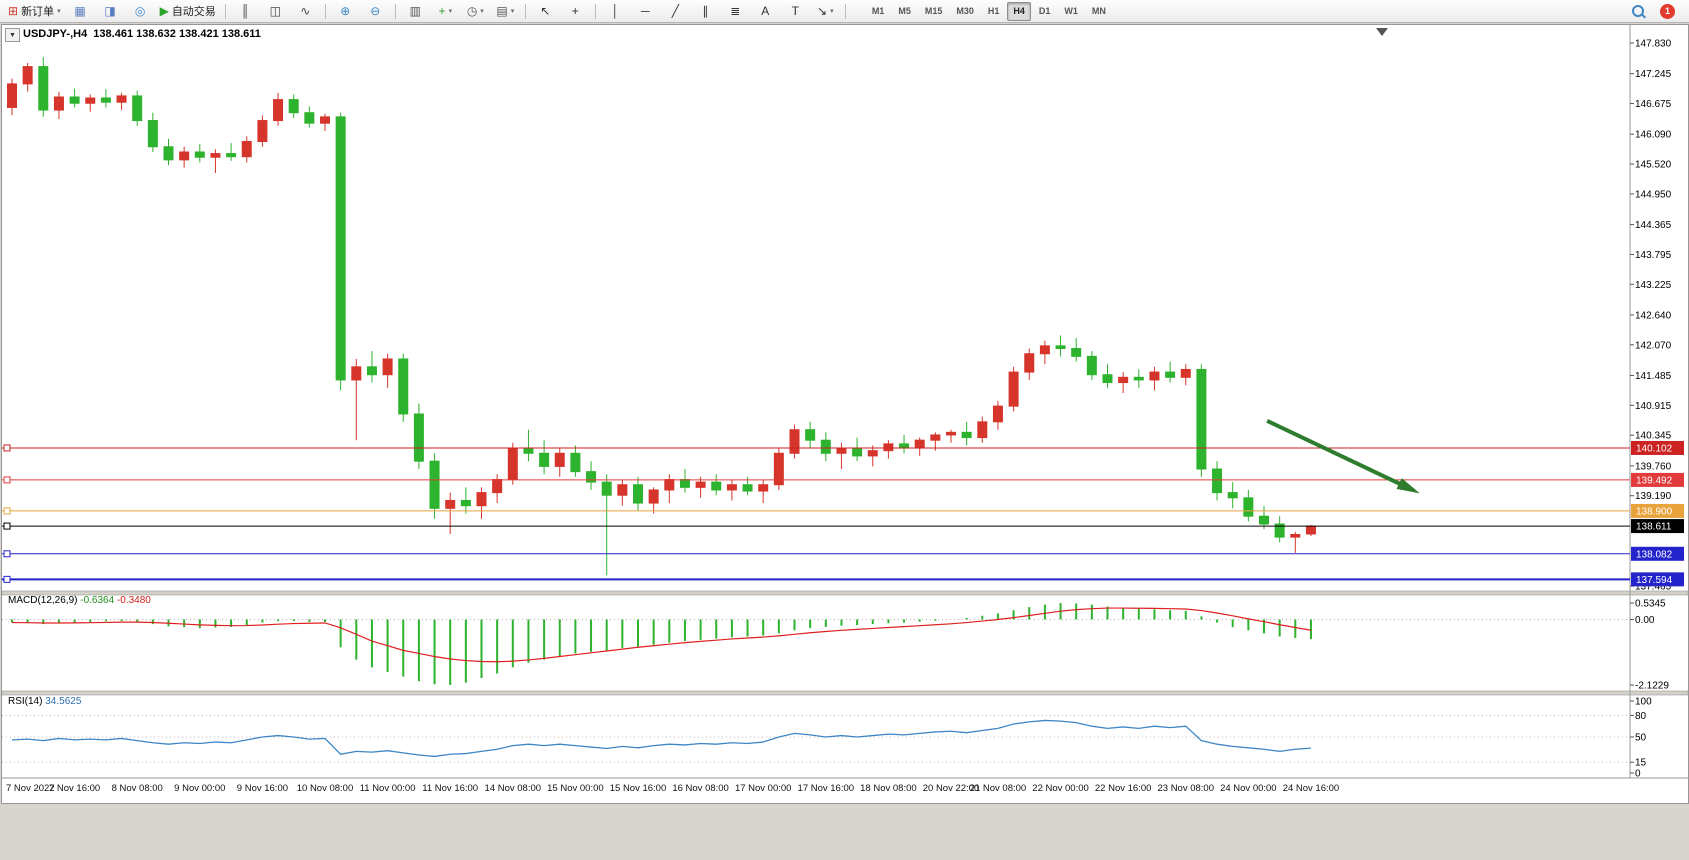 Image resolution: width=1689 pixels, height=860 pixels. Describe the element at coordinates (835, 645) in the screenshot. I see `macd-panel: 0.5345 0.00 -2.1229` at that location.